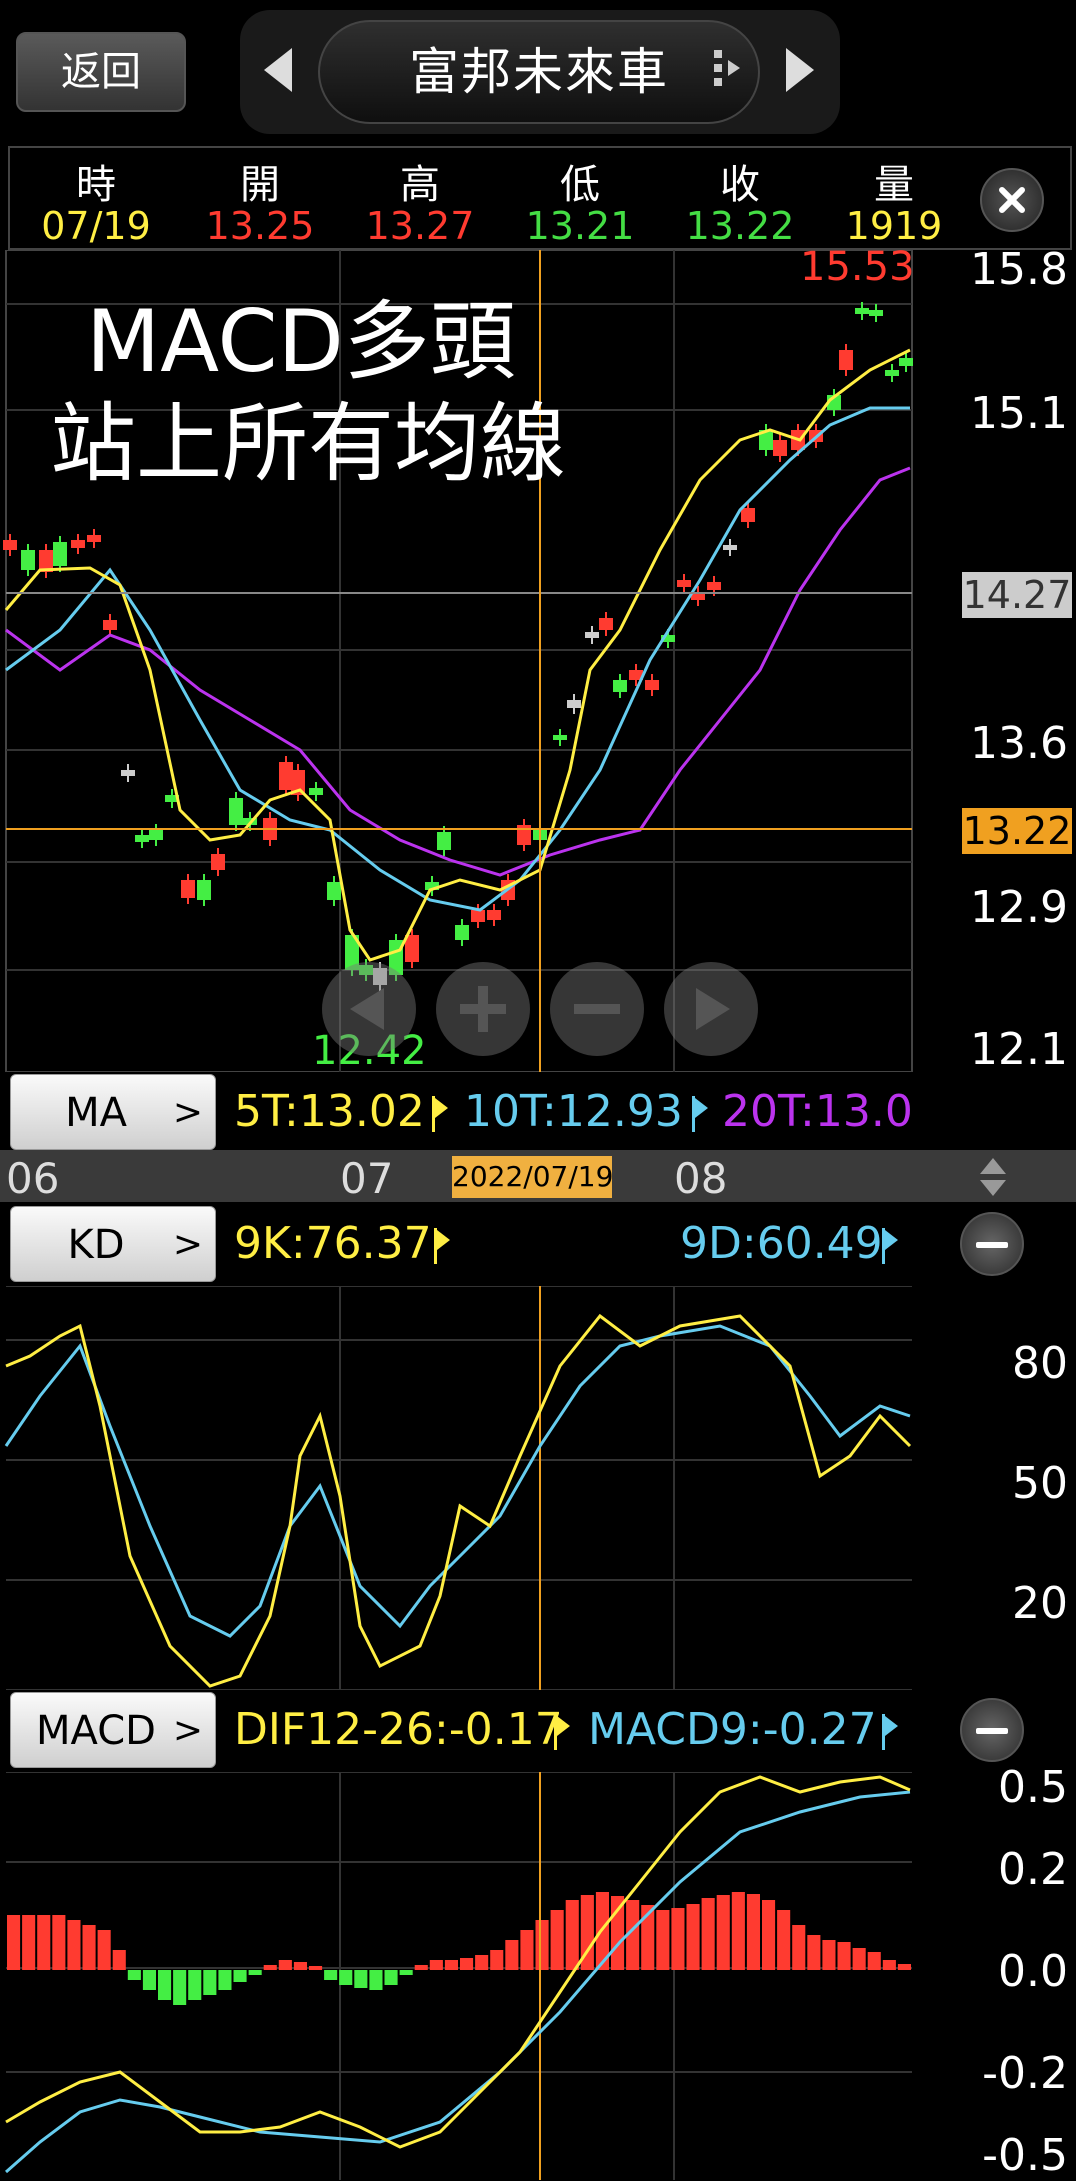 Image resolution: width=1076 pixels, height=2181 pixels. I want to click on reference-price-badge: 14.27, so click(1017, 595).